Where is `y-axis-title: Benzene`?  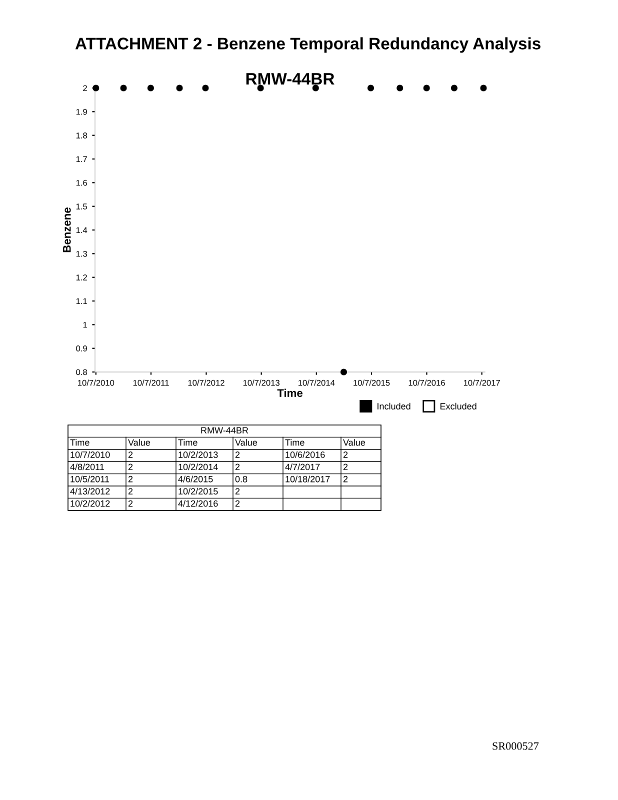 y-axis-title: Benzene is located at coordinates (67, 230).